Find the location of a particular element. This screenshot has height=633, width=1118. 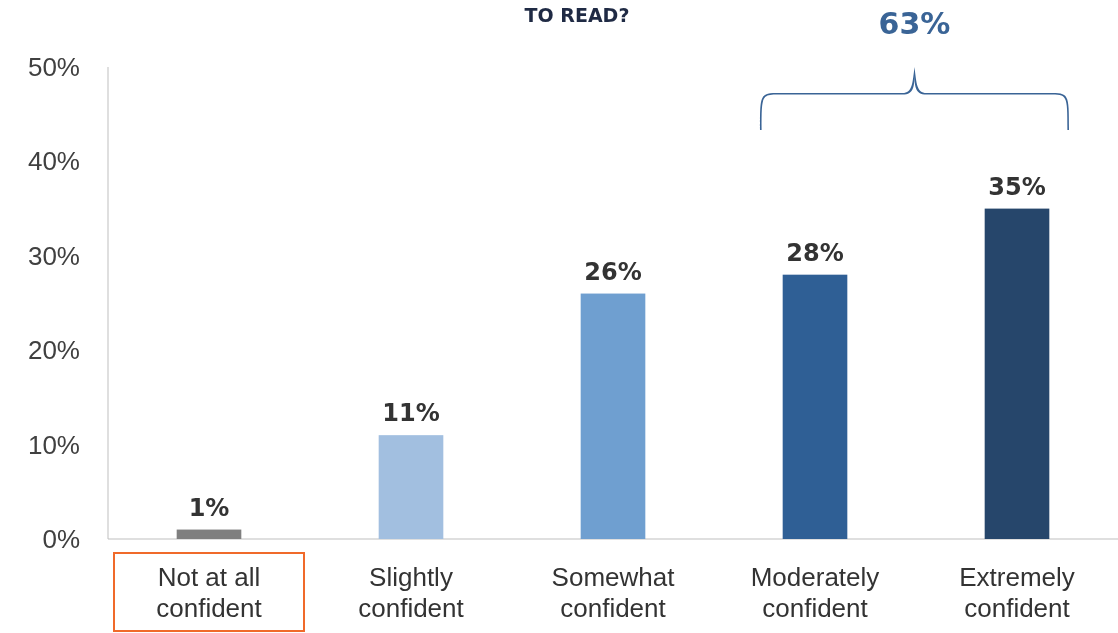

x-tick-label: Slightly confident is located at coordinates (411, 592).